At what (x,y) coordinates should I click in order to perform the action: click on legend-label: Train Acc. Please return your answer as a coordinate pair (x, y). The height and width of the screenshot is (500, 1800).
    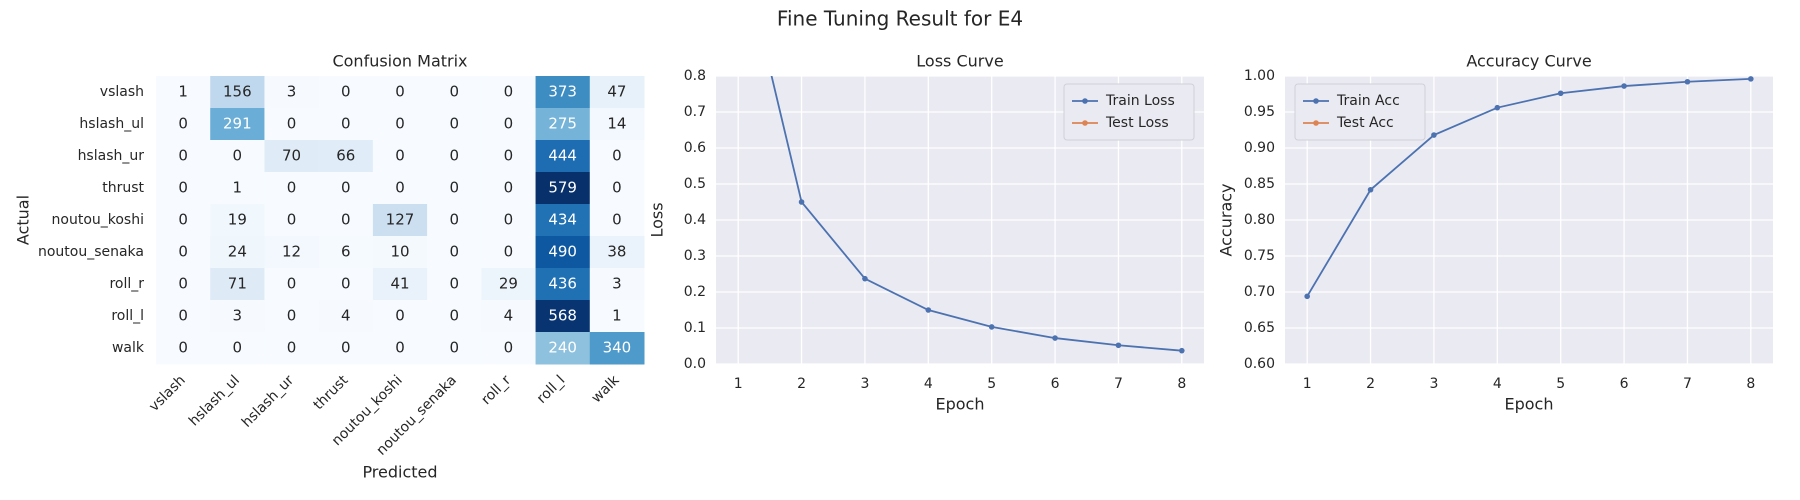
    Looking at the image, I should click on (1368, 101).